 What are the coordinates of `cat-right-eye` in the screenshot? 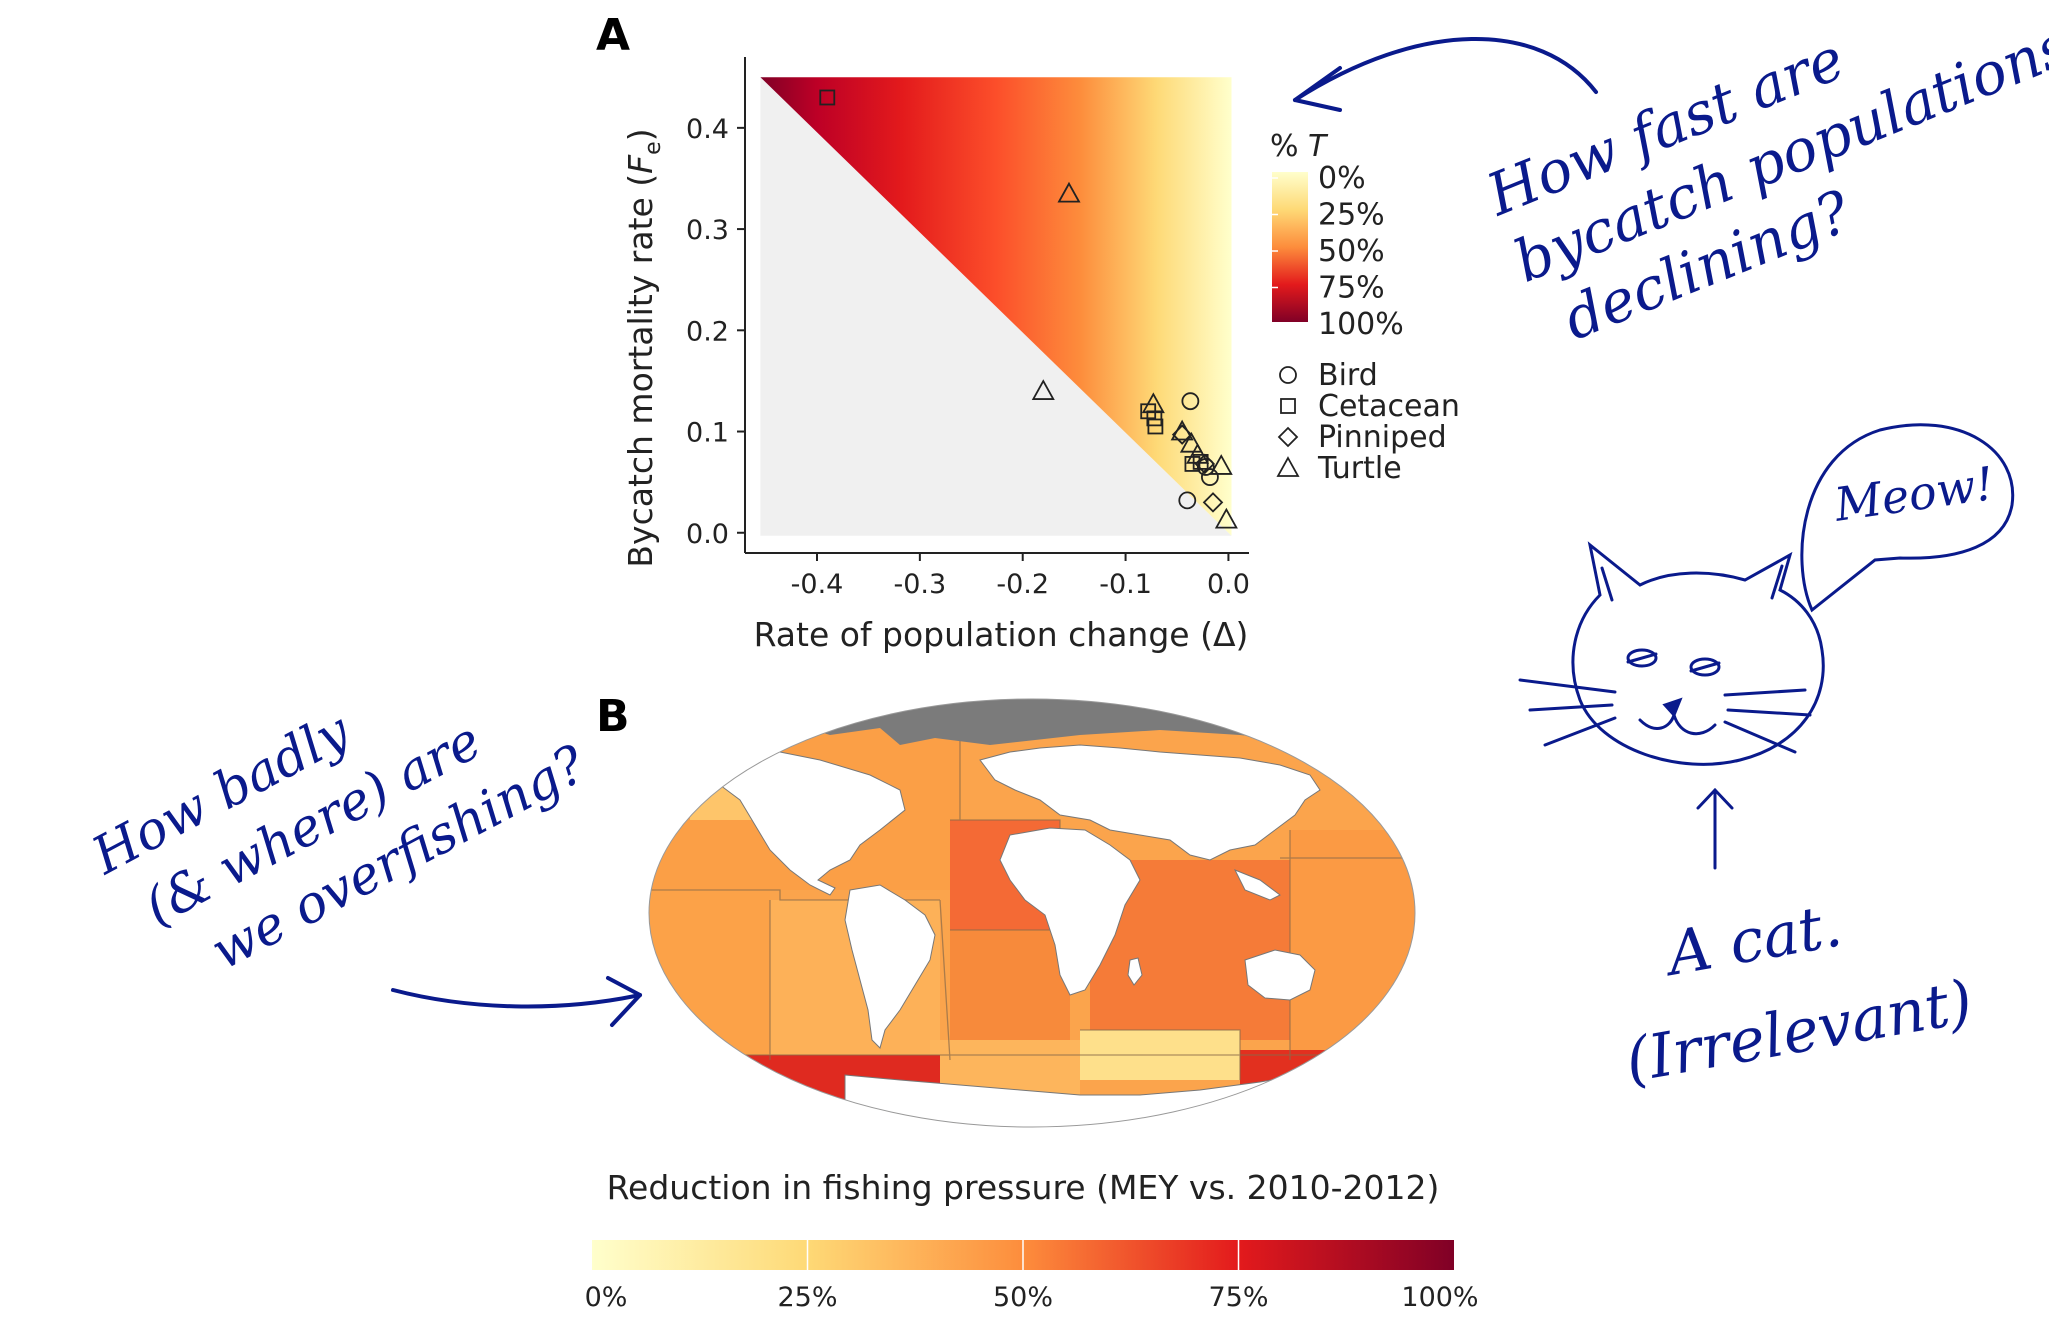 It's located at (1705, 667).